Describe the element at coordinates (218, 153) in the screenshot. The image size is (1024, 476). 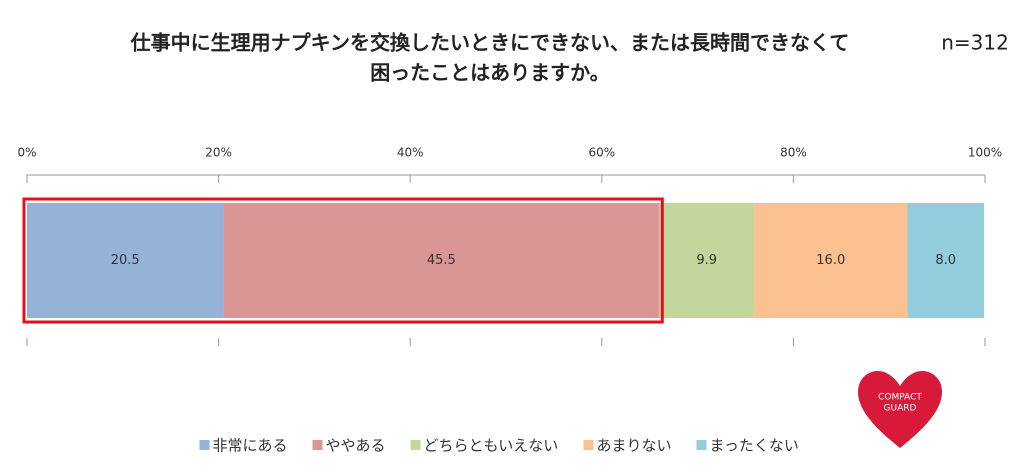
I see `x-tick-label: 20%` at that location.